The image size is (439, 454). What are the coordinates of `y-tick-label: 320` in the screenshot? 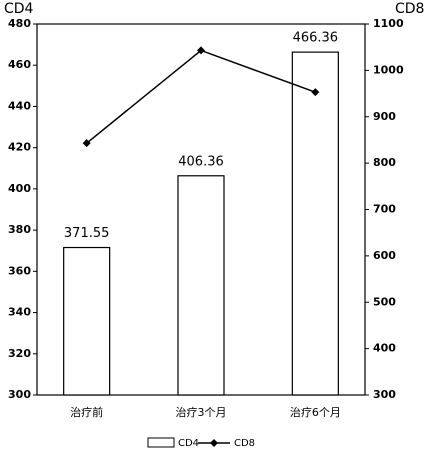 It's located at (19, 353).